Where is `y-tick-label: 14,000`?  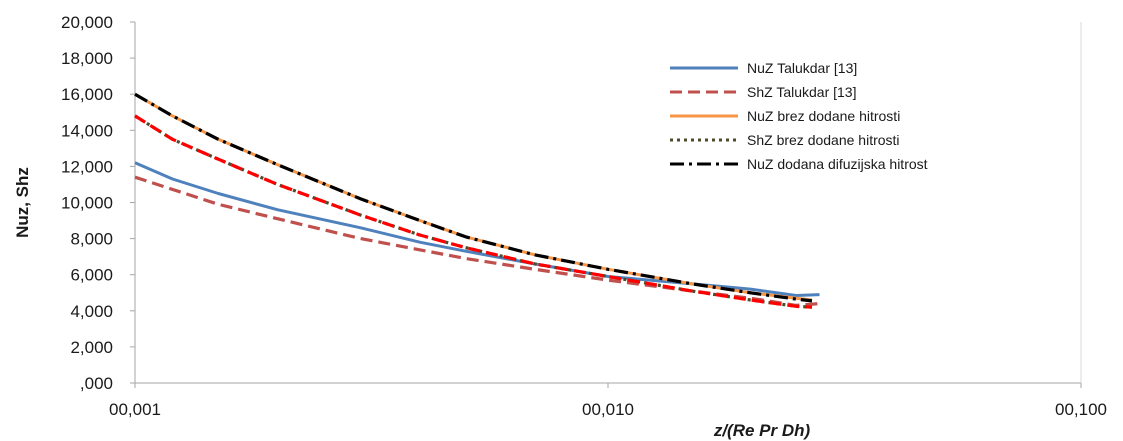
y-tick-label: 14,000 is located at coordinates (87, 130).